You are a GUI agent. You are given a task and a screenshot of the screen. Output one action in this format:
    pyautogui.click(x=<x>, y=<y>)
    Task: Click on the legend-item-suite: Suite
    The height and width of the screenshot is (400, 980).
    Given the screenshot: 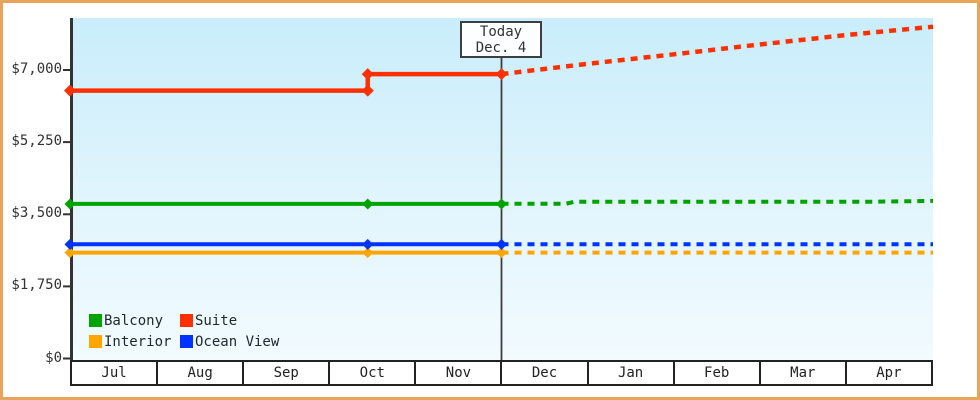 What is the action you would take?
    pyautogui.click(x=229, y=320)
    